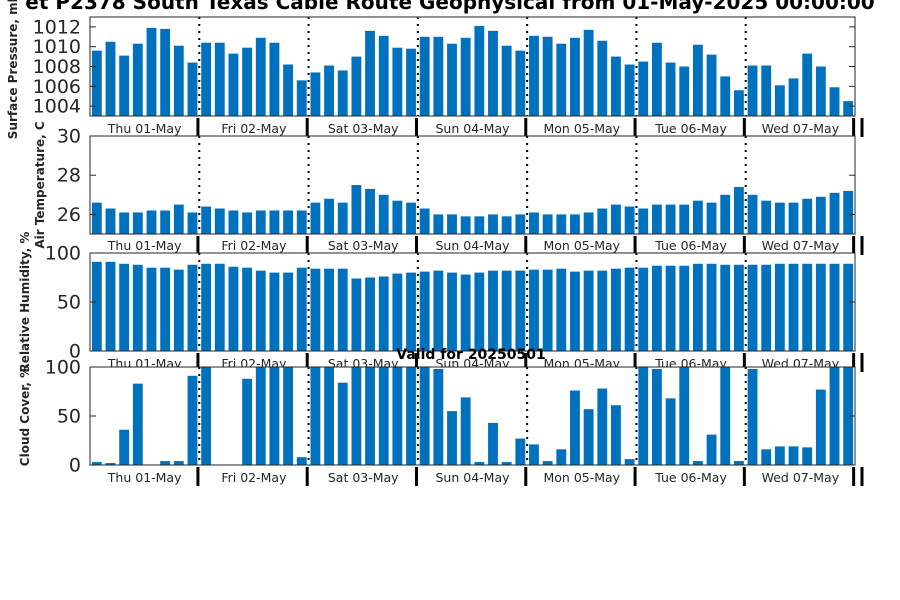 The height and width of the screenshot is (600, 900). I want to click on day-label: Fri 02-May, so click(254, 477).